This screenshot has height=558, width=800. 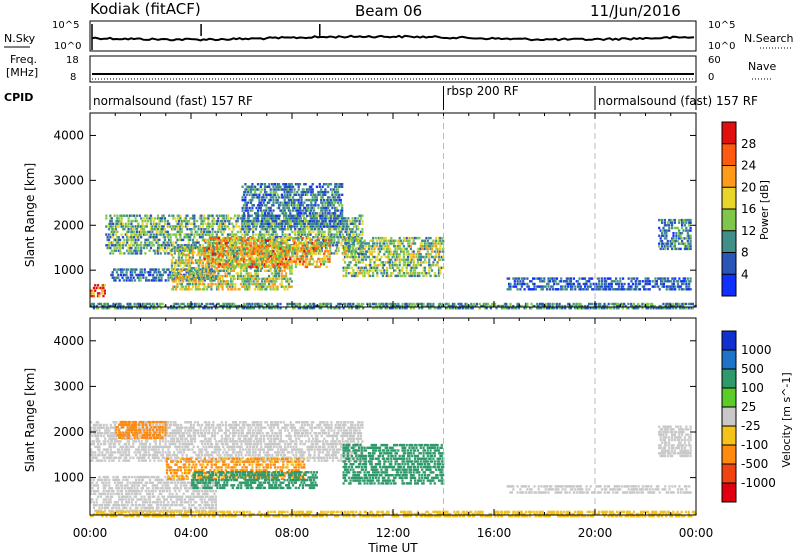 I want to click on nave-label: Nave, so click(x=762, y=66).